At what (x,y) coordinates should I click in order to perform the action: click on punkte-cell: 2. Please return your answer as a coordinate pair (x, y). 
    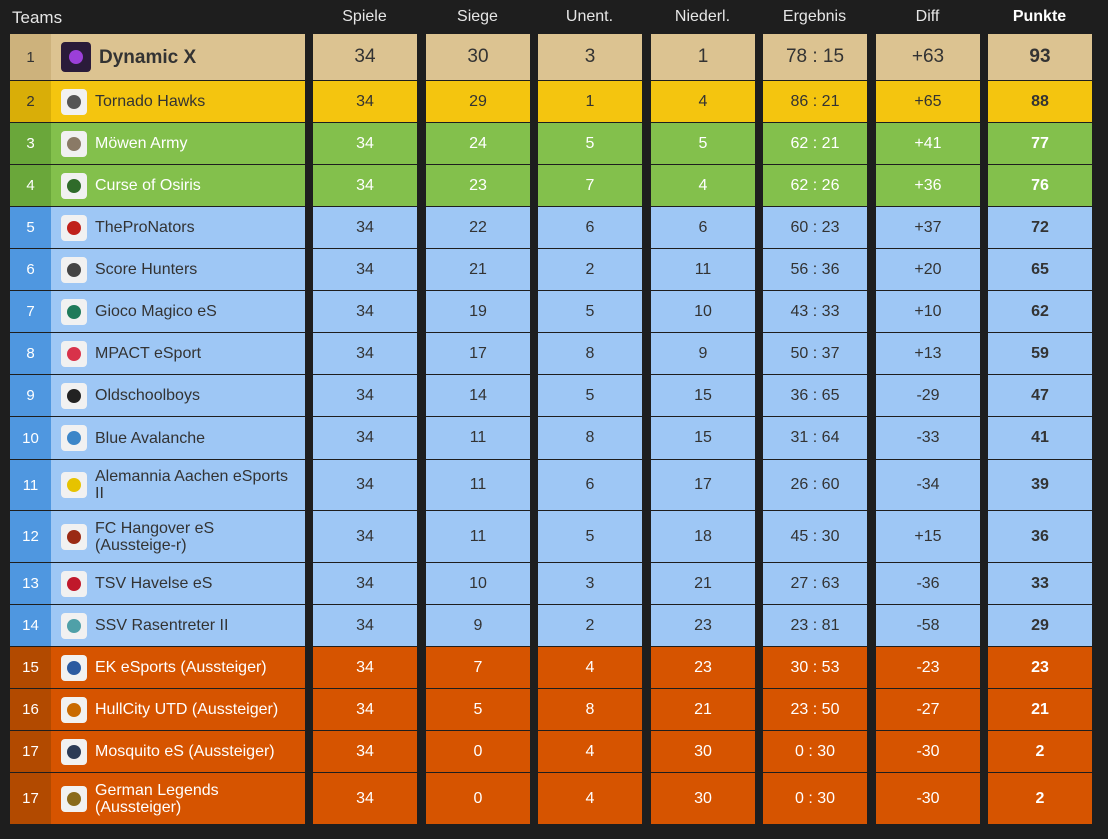
    Looking at the image, I should click on (1040, 751).